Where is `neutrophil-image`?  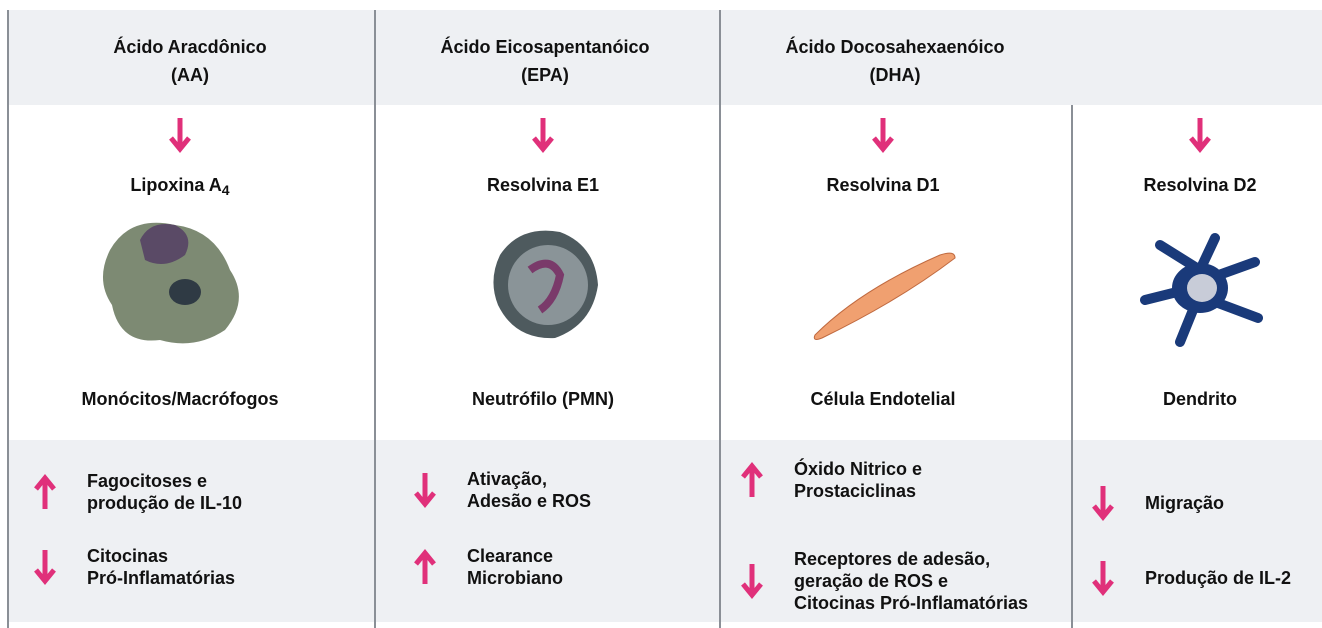
neutrophil-image is located at coordinates (545, 284).